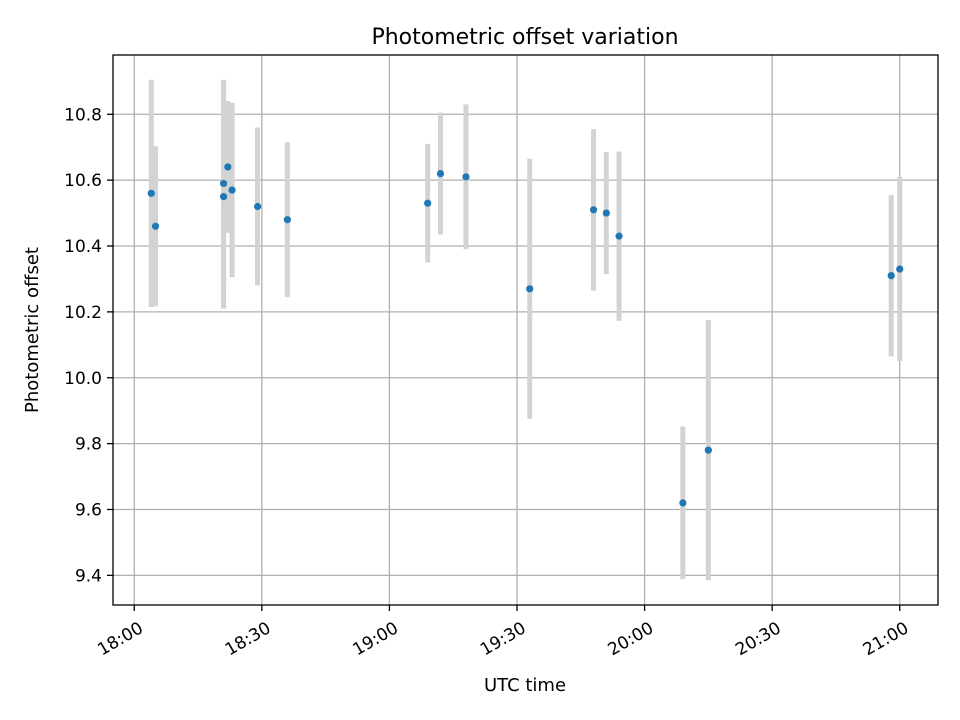  What do you see at coordinates (83, 379) in the screenshot?
I see `y-tick-label: 10.0` at bounding box center [83, 379].